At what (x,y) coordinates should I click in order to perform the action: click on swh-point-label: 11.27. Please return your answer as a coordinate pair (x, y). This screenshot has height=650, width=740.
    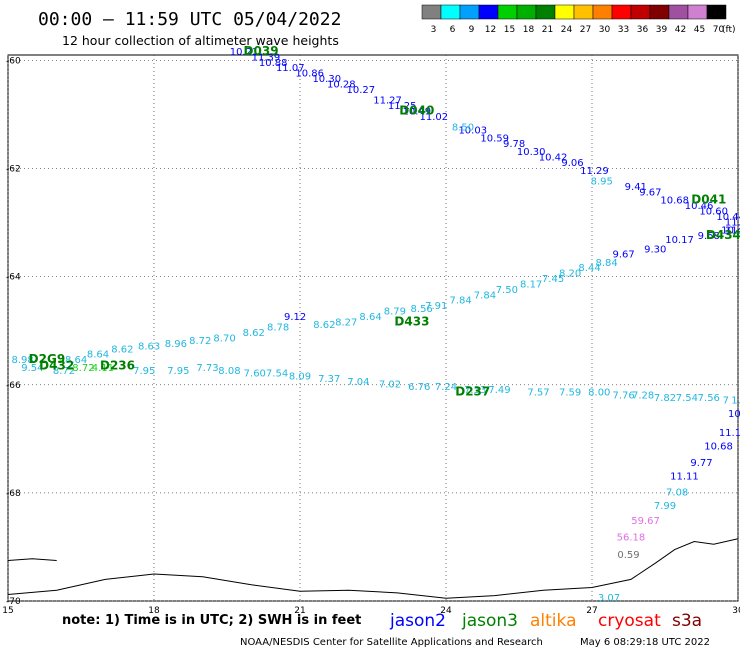
    Looking at the image, I should click on (387, 101).